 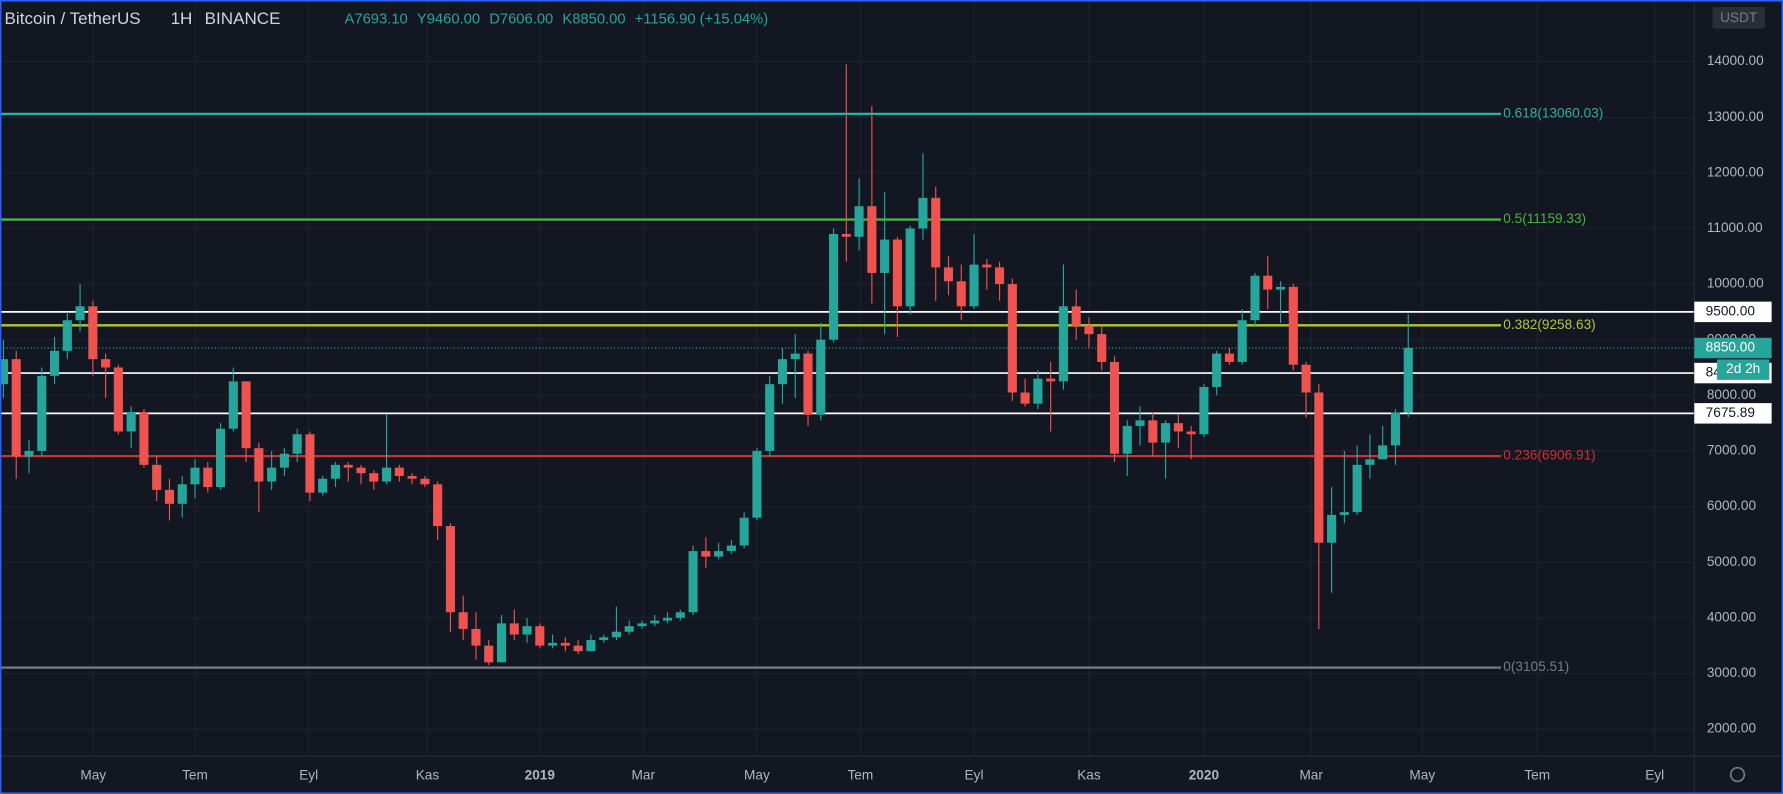 What do you see at coordinates (1731, 347) in the screenshot?
I see `last-price-label: 8850.00` at bounding box center [1731, 347].